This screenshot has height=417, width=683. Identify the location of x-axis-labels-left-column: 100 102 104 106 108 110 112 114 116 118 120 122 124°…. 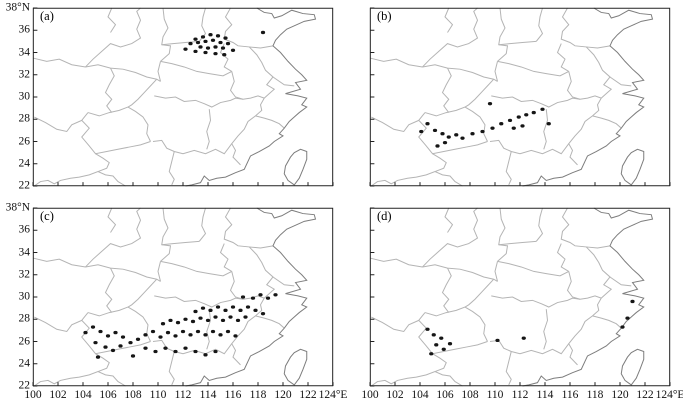
(185, 397).